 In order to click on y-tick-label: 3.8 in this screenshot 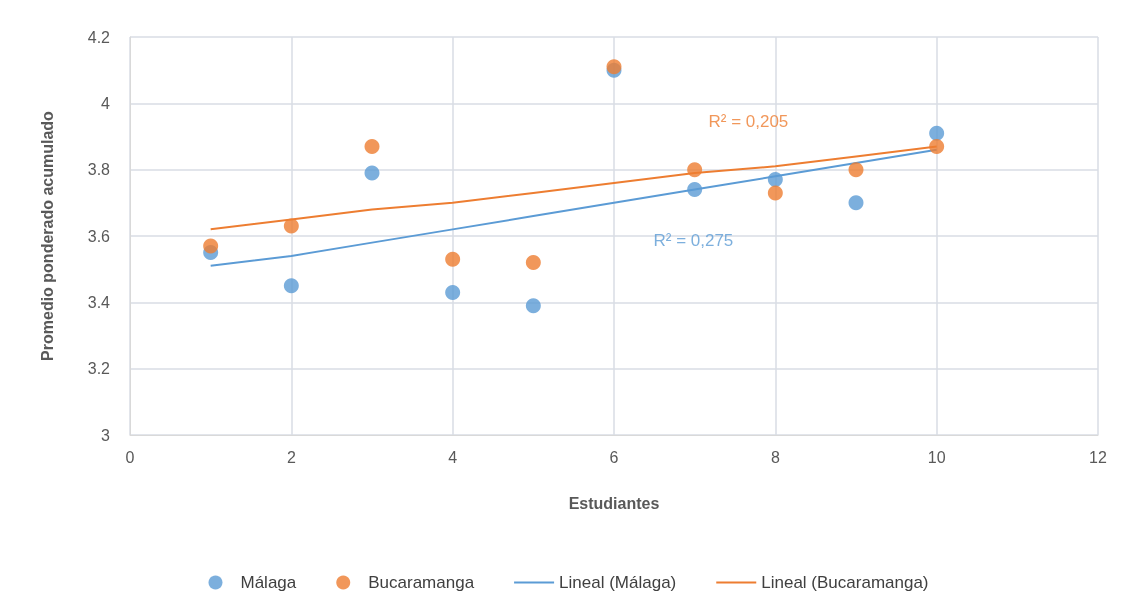, I will do `click(99, 170)`.